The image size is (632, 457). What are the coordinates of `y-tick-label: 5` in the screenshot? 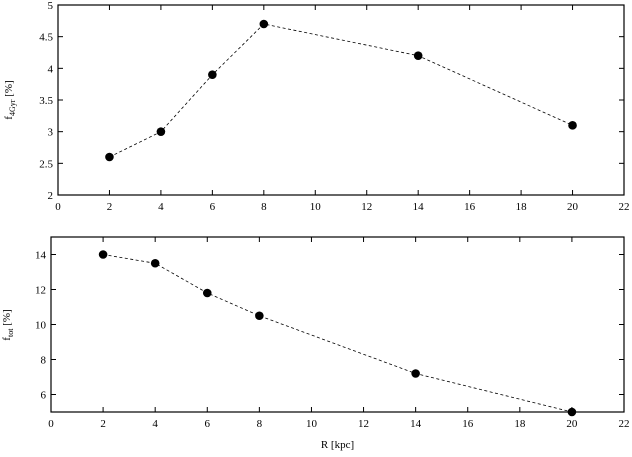 It's located at (51, 6).